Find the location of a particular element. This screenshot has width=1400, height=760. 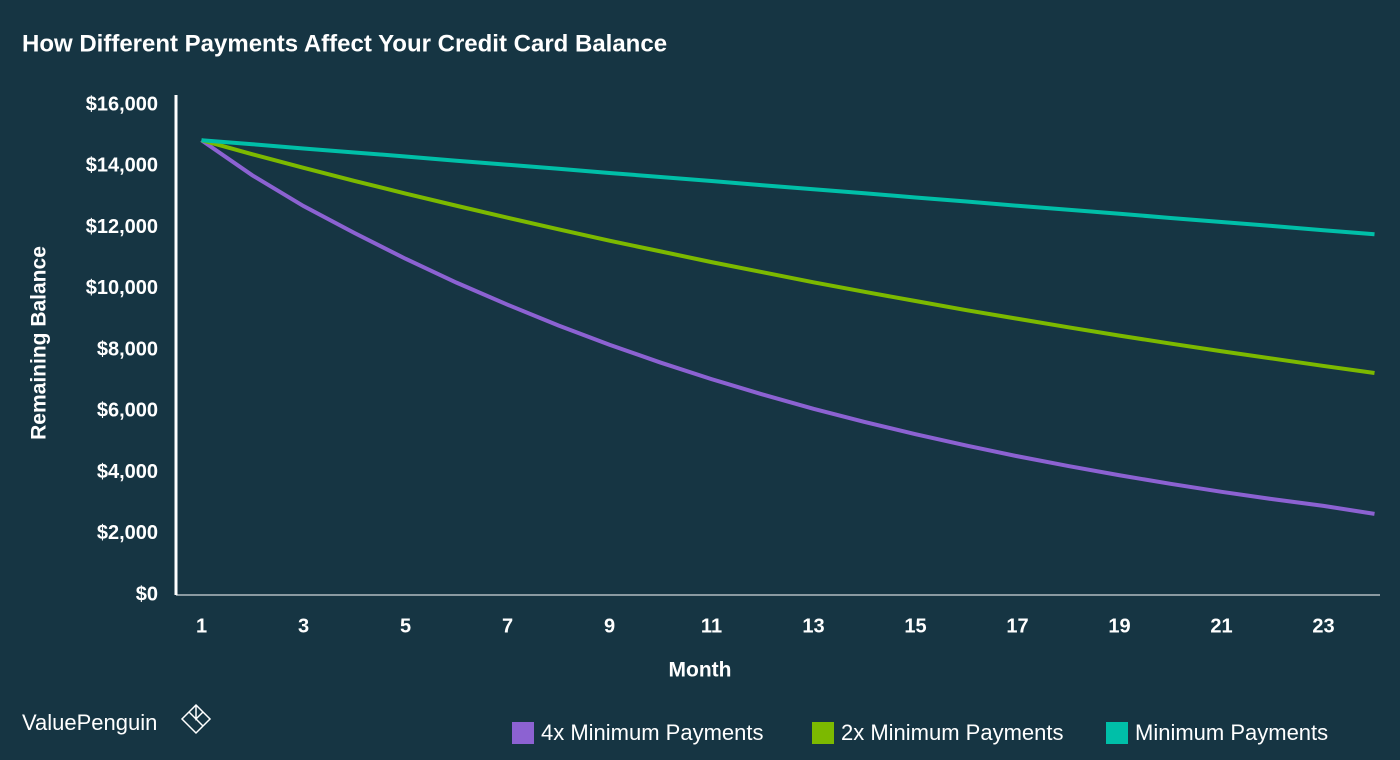

x-tick-label: 11 is located at coordinates (711, 626).